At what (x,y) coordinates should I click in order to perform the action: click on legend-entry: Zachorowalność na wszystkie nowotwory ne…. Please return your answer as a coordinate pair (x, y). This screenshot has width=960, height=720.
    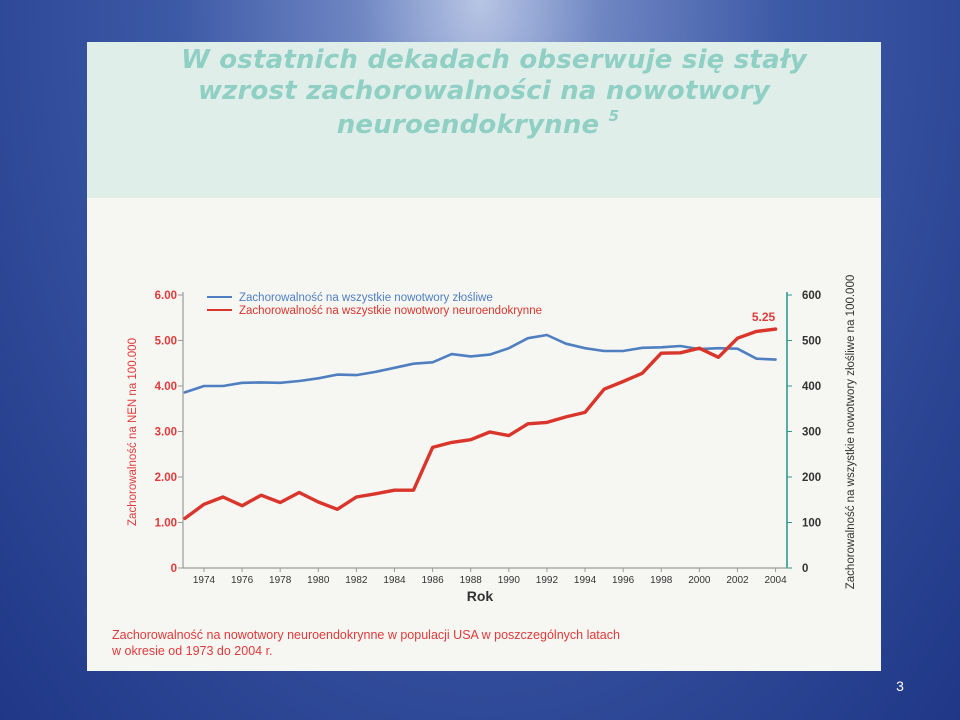
    Looking at the image, I should click on (390, 311).